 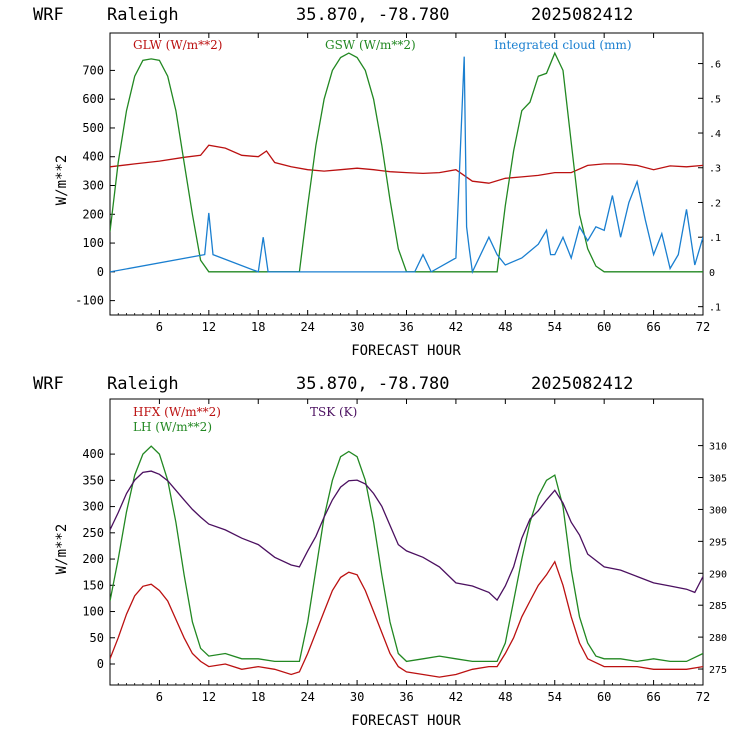 I want to click on panel-1-location-label: Raleigh, so click(x=143, y=15).